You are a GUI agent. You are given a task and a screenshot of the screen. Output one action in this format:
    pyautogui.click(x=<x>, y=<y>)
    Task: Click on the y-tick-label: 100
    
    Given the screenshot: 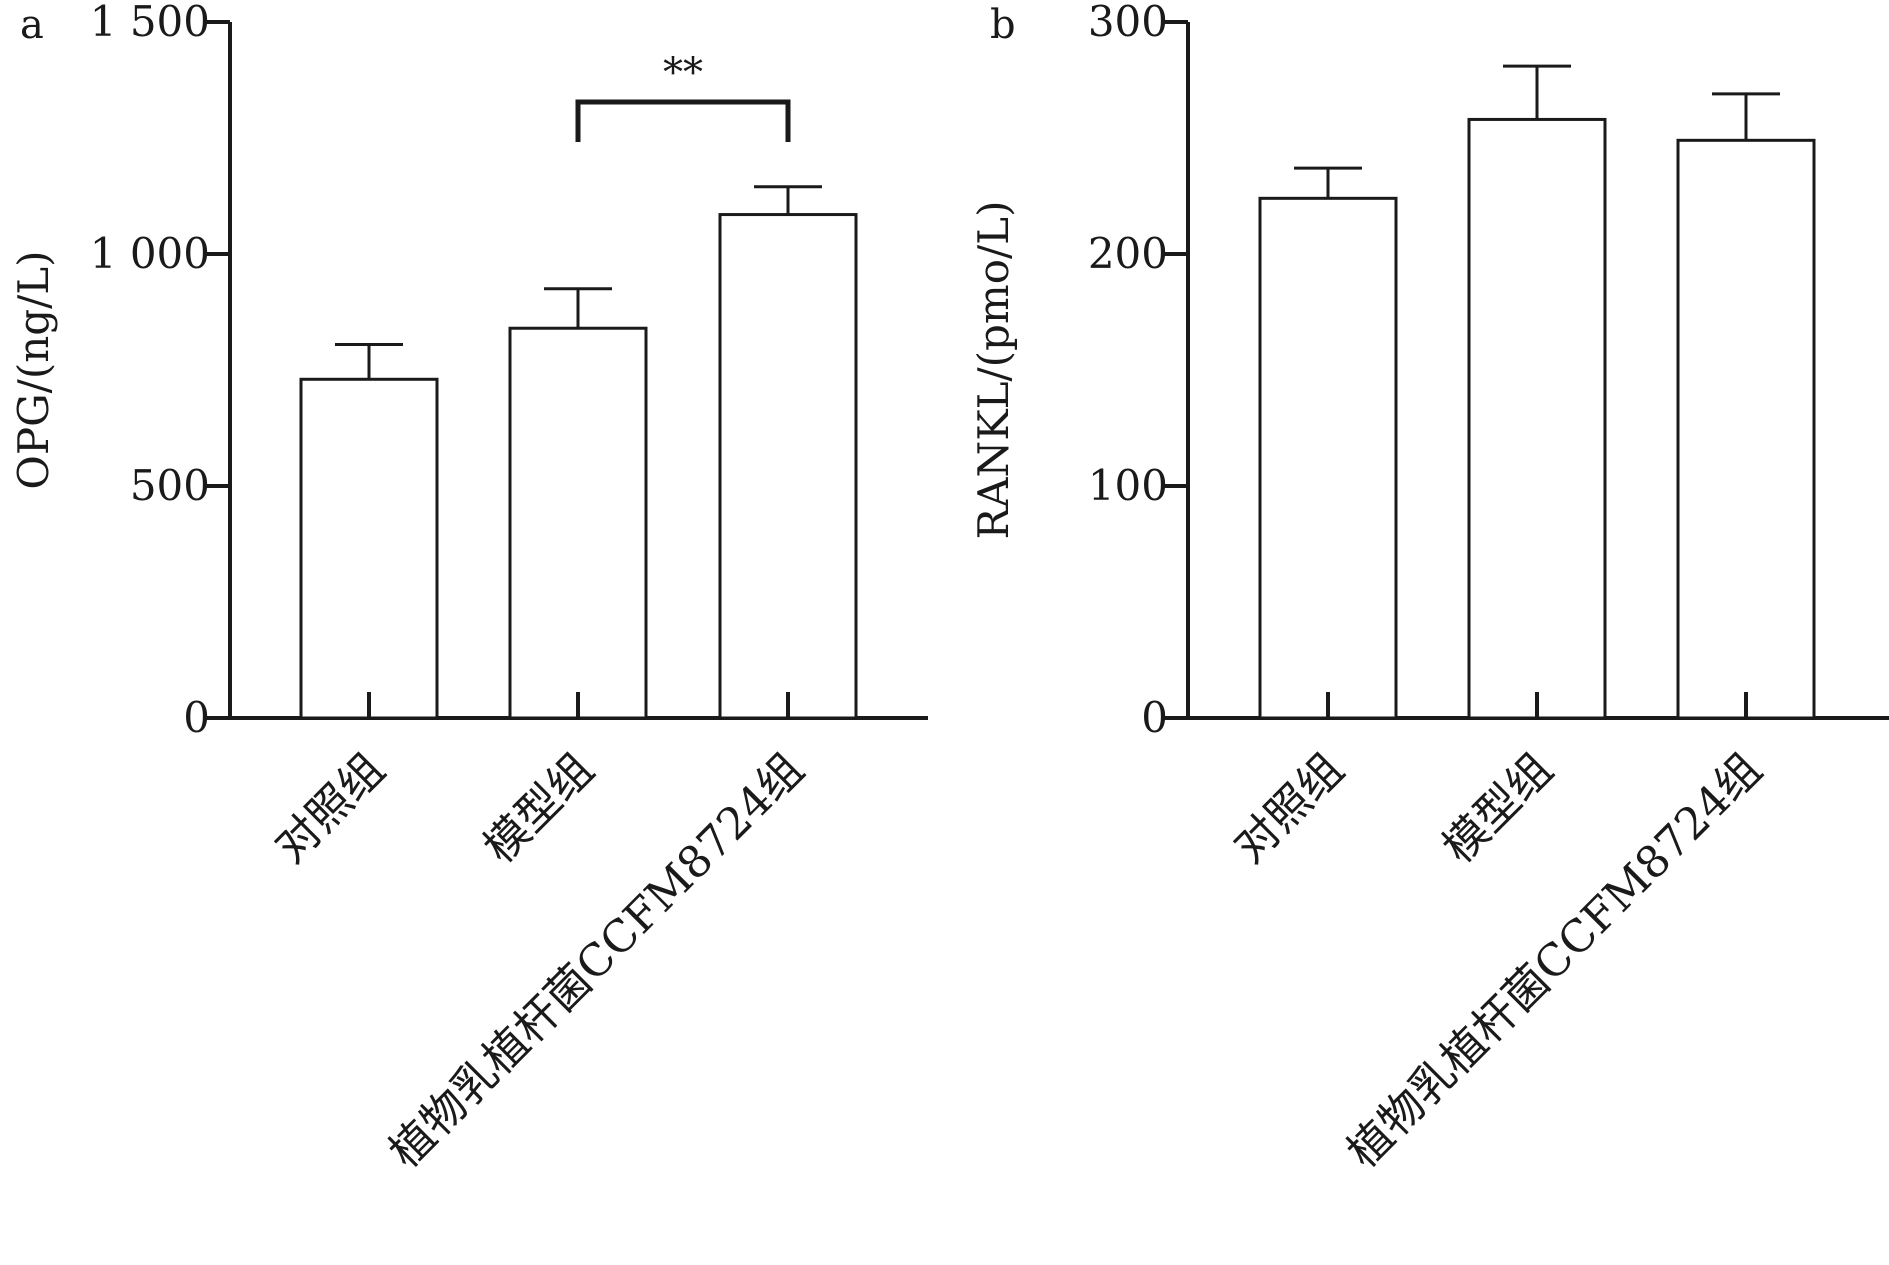 What is the action you would take?
    pyautogui.click(x=1128, y=485)
    